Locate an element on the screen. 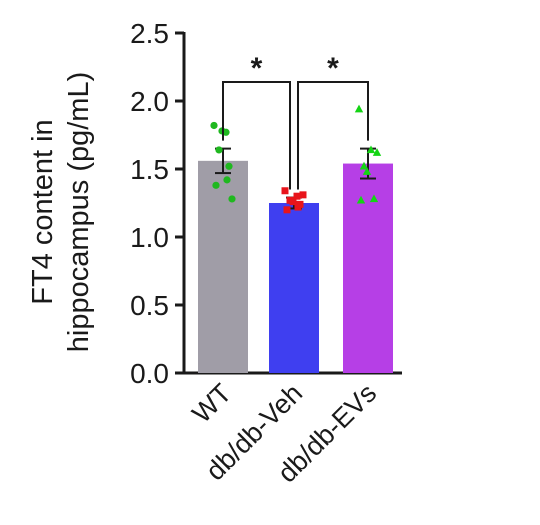  significance-brackets: * * is located at coordinates (295, 121).